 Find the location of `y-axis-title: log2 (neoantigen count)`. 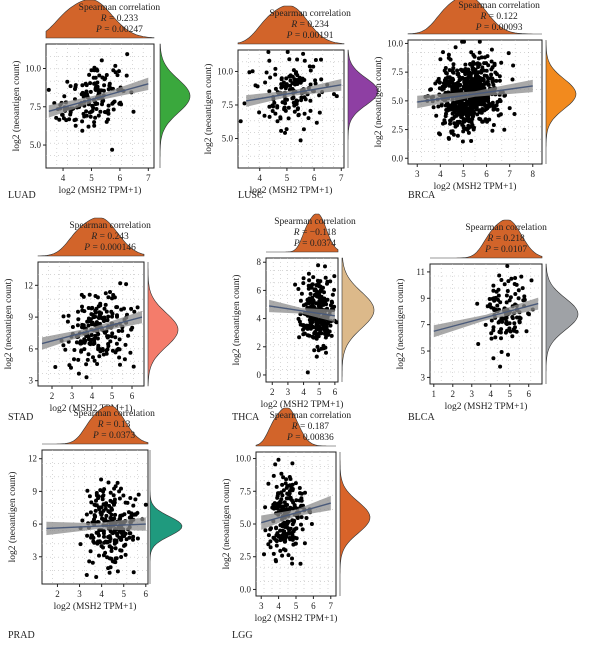

y-axis-title: log2 (neoantigen count) is located at coordinates (12, 517).